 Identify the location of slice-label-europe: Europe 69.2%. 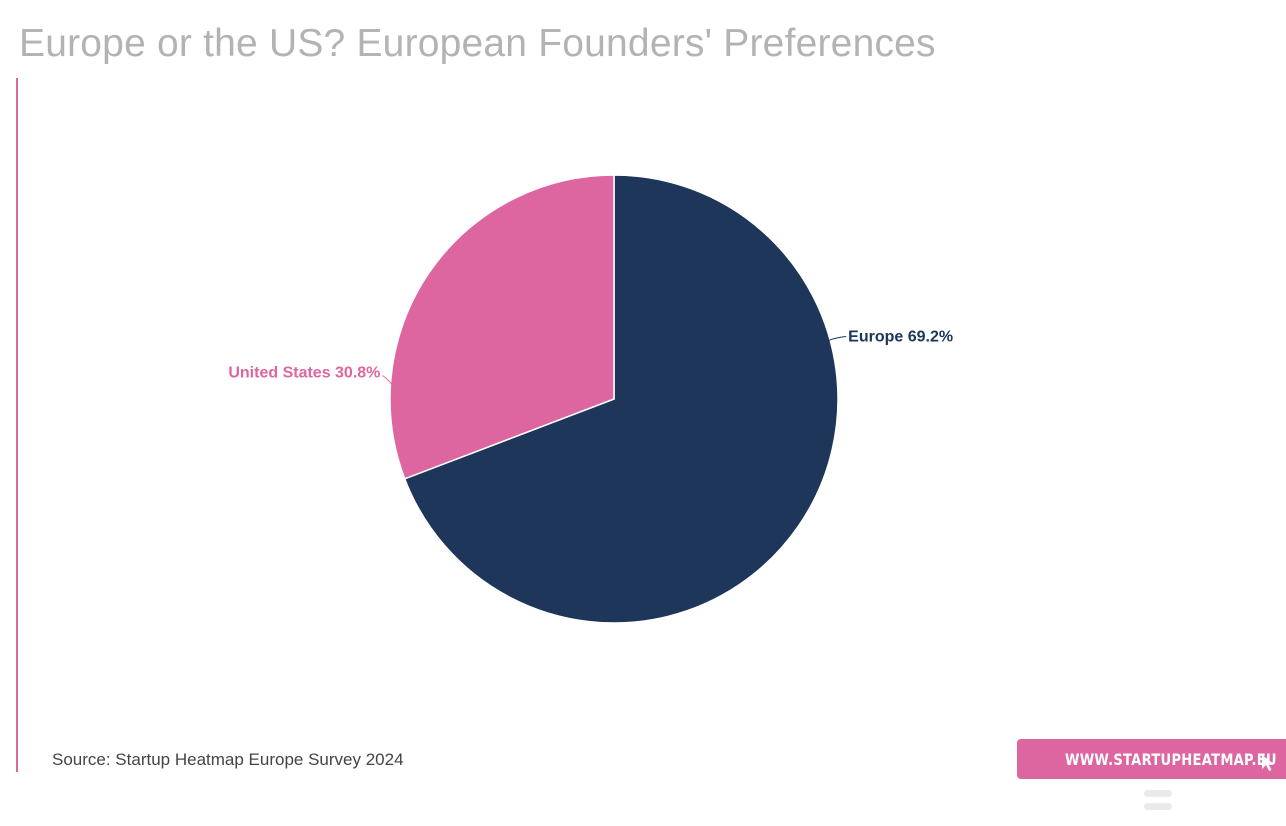
(900, 337).